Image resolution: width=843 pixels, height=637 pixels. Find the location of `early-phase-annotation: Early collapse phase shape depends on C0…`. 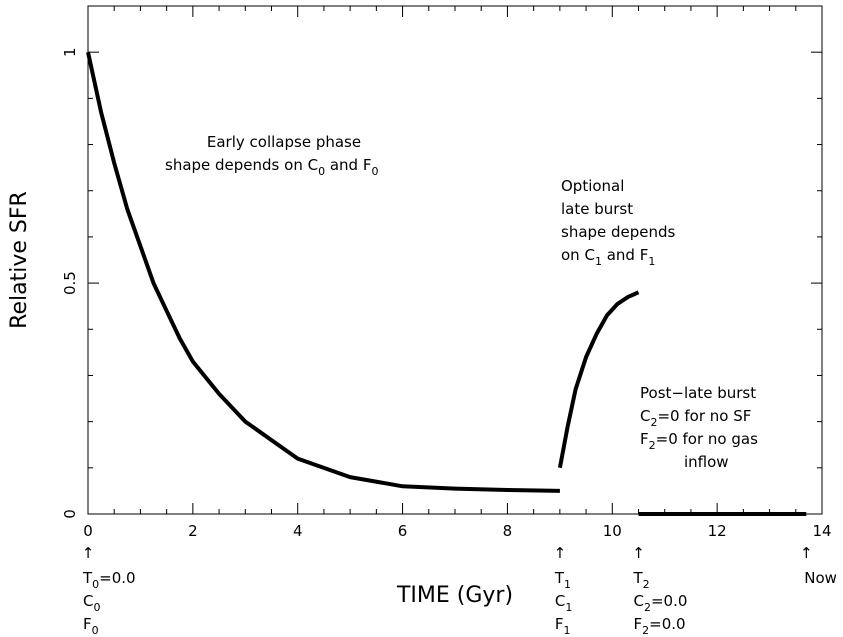

early-phase-annotation: Early collapse phase shape depends on C0… is located at coordinates (271, 155).